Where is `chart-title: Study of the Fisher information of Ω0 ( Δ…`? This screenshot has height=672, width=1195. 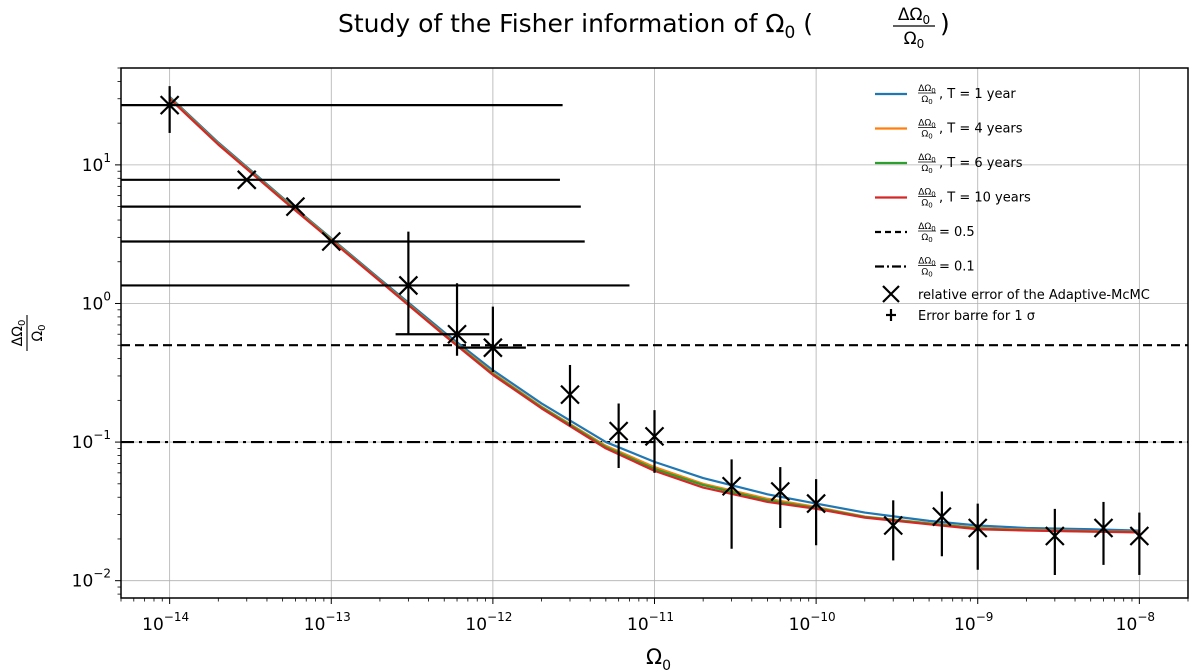
chart-title: Study of the Fisher information of Ω0 ( Δ… is located at coordinates (644, 28).